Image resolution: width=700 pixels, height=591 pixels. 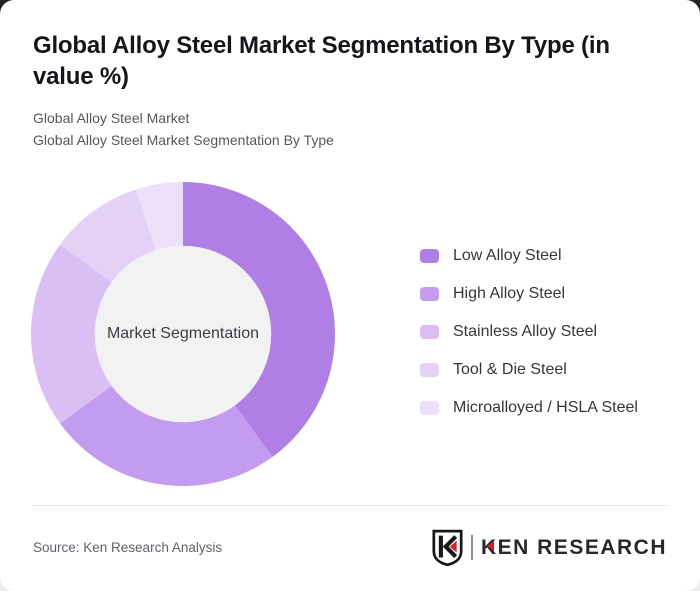 I want to click on brand-wordmark-text: KEN RESEARCH, so click(x=573, y=547).